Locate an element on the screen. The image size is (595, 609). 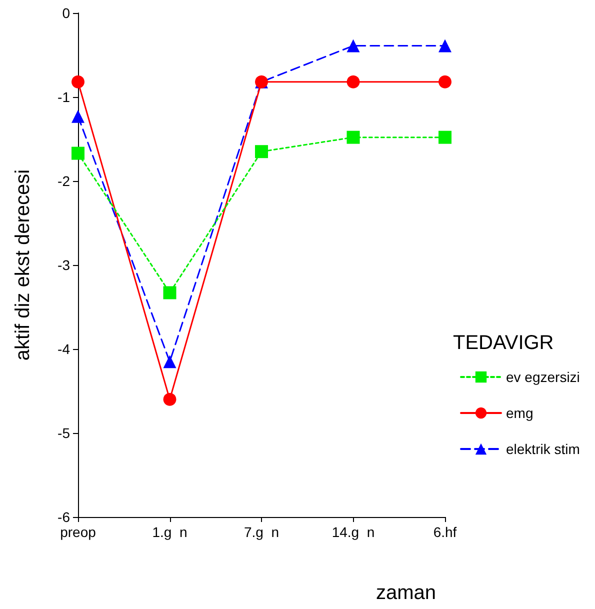
y-tick-label: 0 is located at coordinates (66, 13).